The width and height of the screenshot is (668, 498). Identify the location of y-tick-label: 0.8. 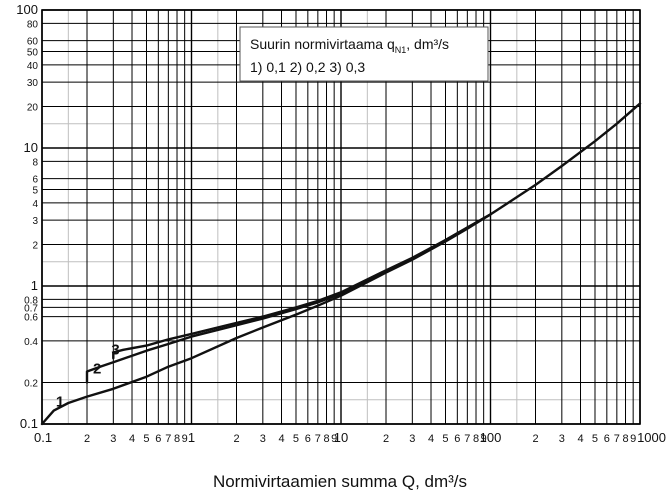
(31, 300).